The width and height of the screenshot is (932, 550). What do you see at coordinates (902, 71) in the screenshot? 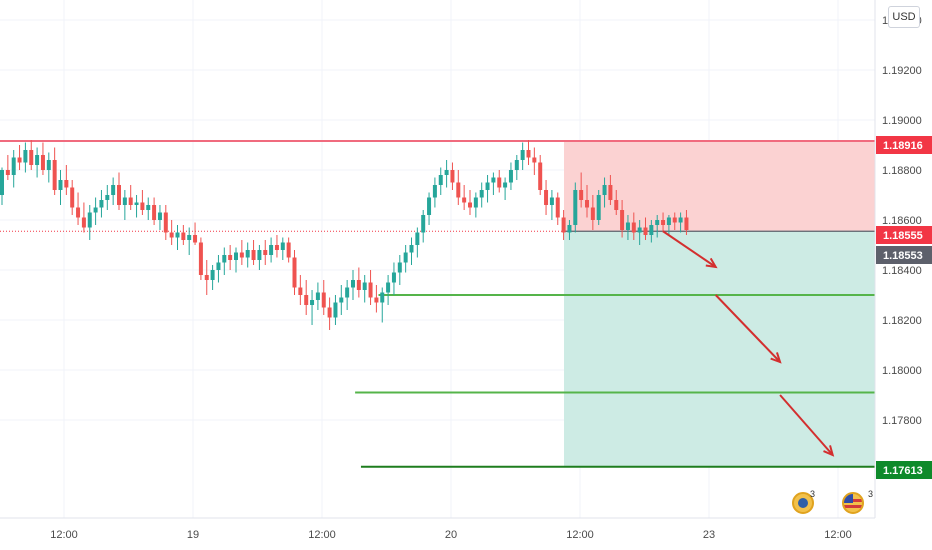
I see `y-tick-label: 1.19200` at bounding box center [902, 71].